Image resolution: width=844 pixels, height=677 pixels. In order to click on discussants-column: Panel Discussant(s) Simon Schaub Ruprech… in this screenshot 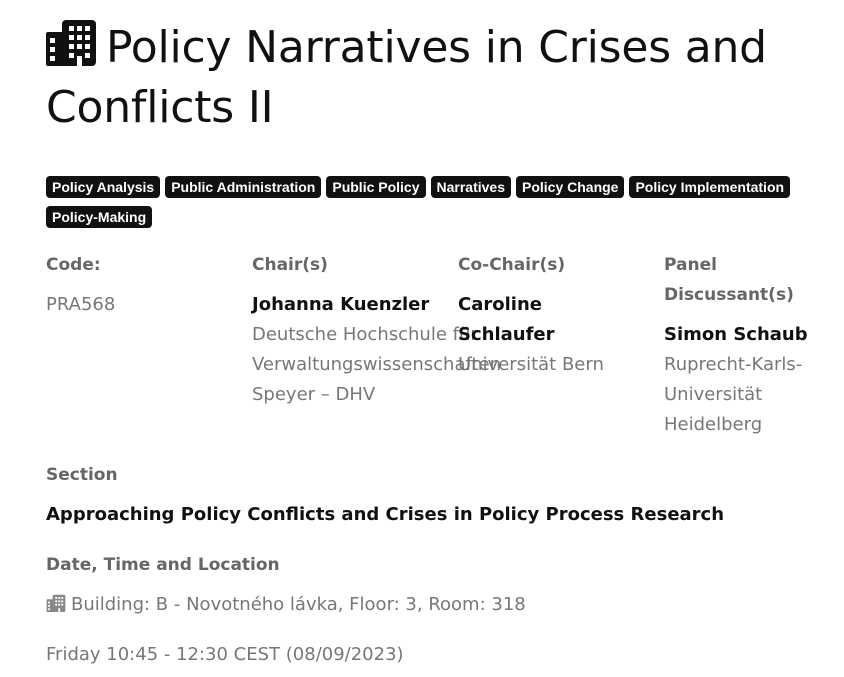, I will do `click(750, 345)`.